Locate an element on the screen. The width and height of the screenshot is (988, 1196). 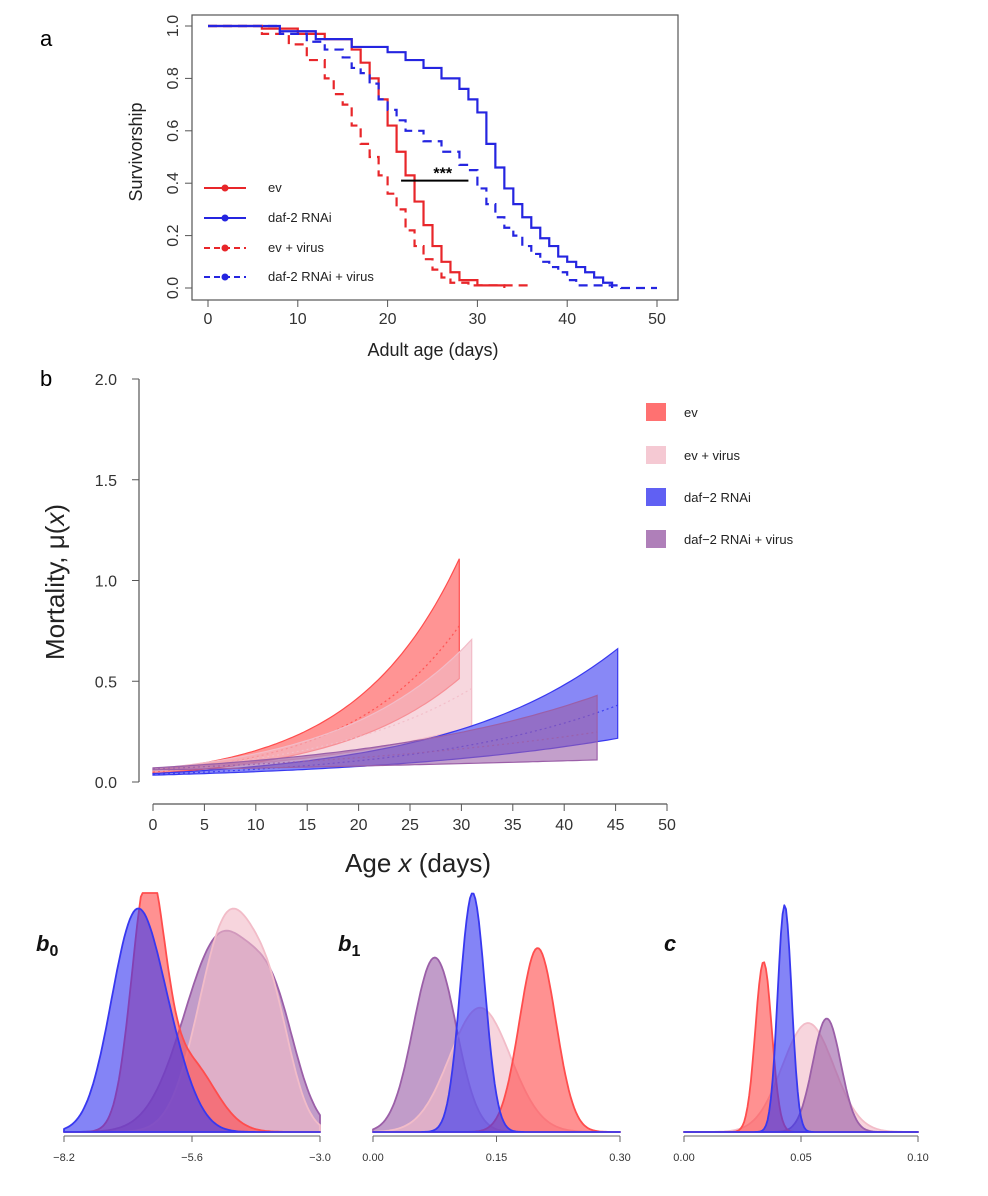
survival-curves is located at coordinates (432, 157).